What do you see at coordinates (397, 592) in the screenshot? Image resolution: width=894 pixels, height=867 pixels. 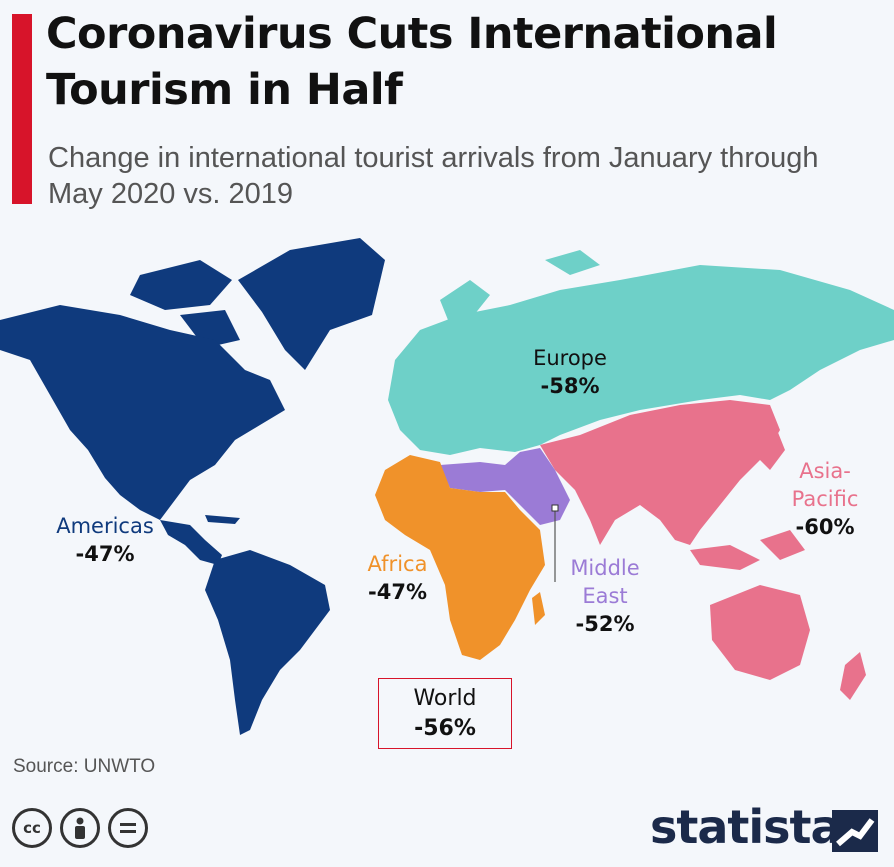 I see `africa-value: -47%` at bounding box center [397, 592].